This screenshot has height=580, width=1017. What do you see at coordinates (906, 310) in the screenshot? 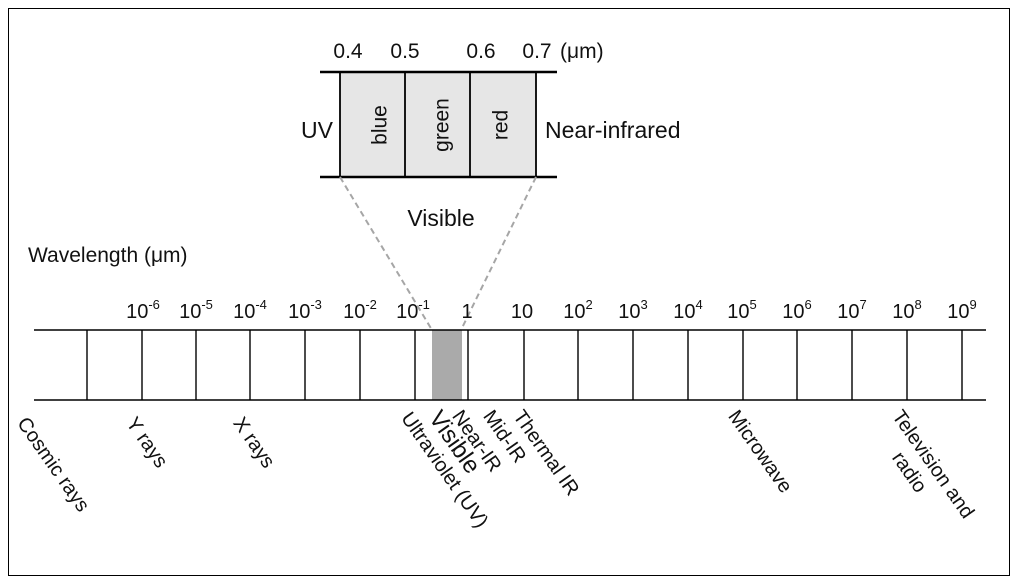
I see `scale-tick-label: 10⁸` at bounding box center [906, 310].